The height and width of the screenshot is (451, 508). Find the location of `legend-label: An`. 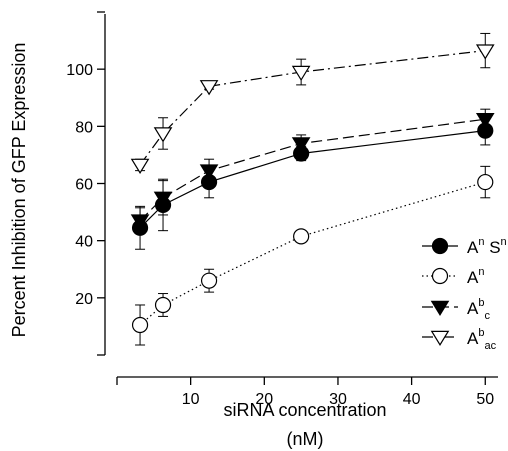

legend-label: An is located at coordinates (475, 276).